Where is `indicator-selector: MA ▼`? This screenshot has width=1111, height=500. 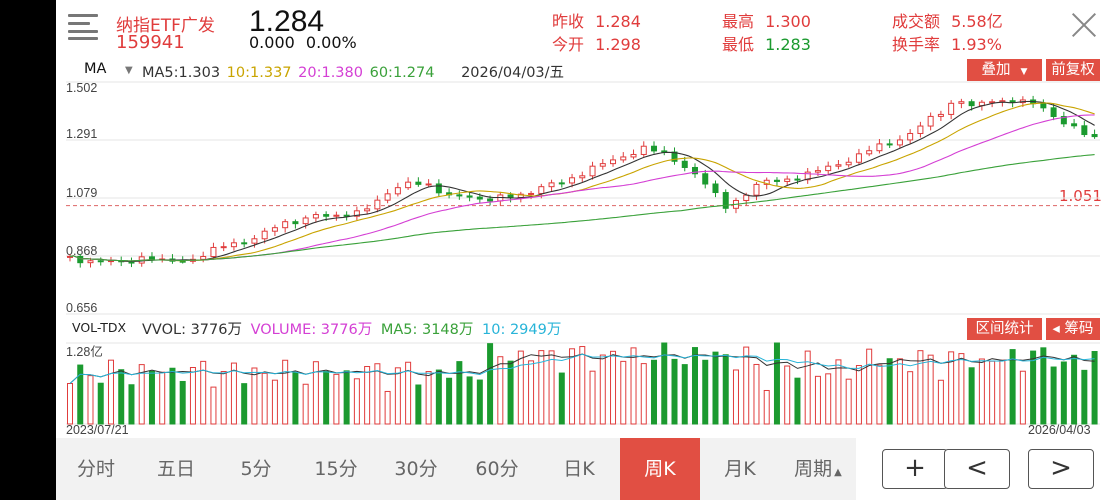 indicator-selector: MA ▼ is located at coordinates (108, 69).